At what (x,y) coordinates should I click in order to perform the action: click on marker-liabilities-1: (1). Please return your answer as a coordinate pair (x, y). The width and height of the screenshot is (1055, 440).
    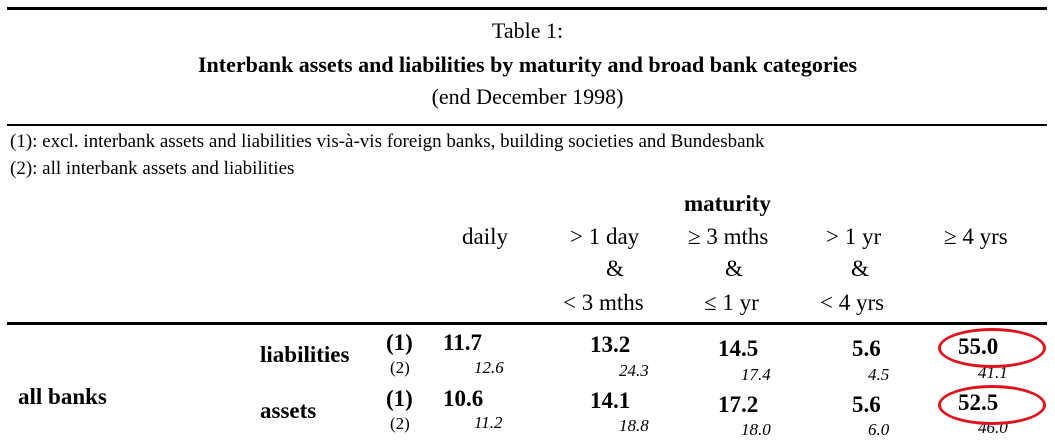
    Looking at the image, I should click on (399, 342).